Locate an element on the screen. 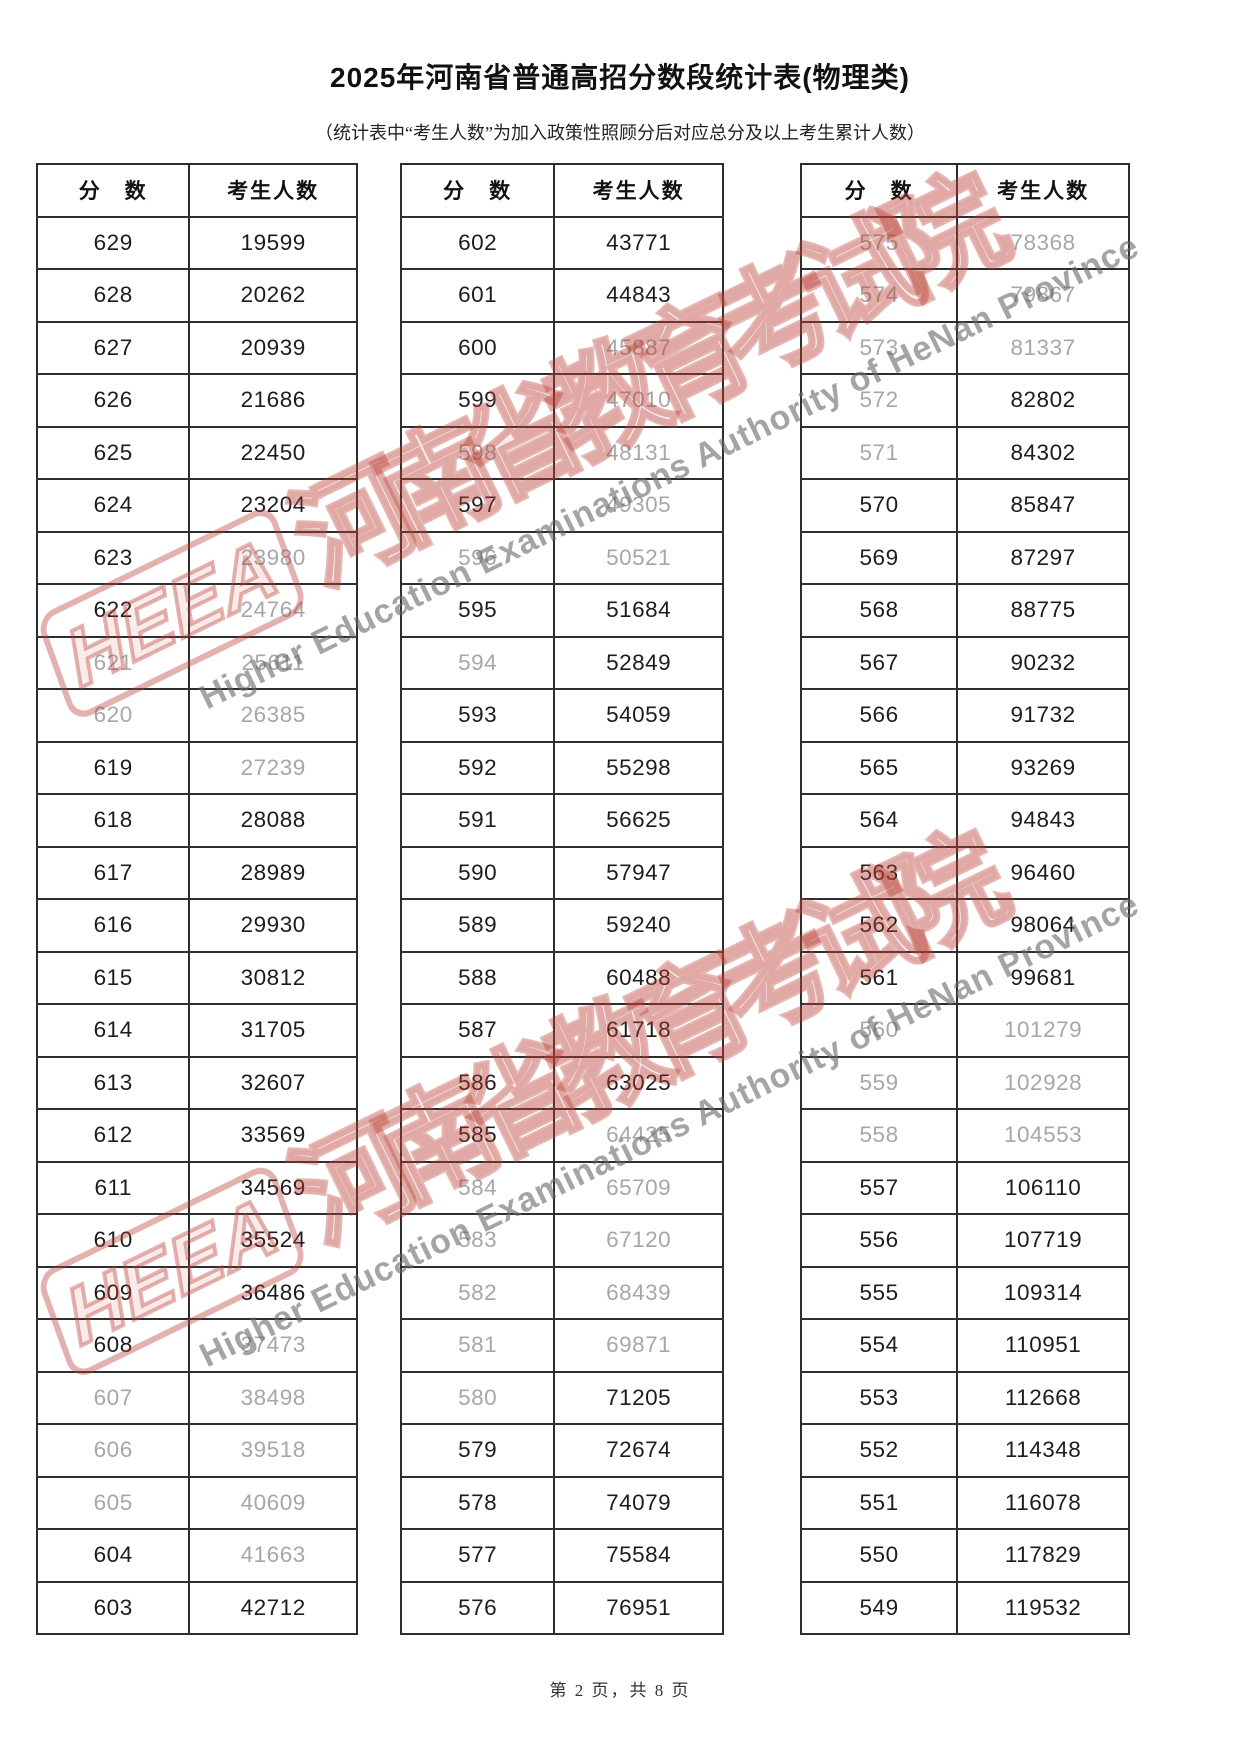 This screenshot has width=1240, height=1754. score-cell: 583 is located at coordinates (477, 1240).